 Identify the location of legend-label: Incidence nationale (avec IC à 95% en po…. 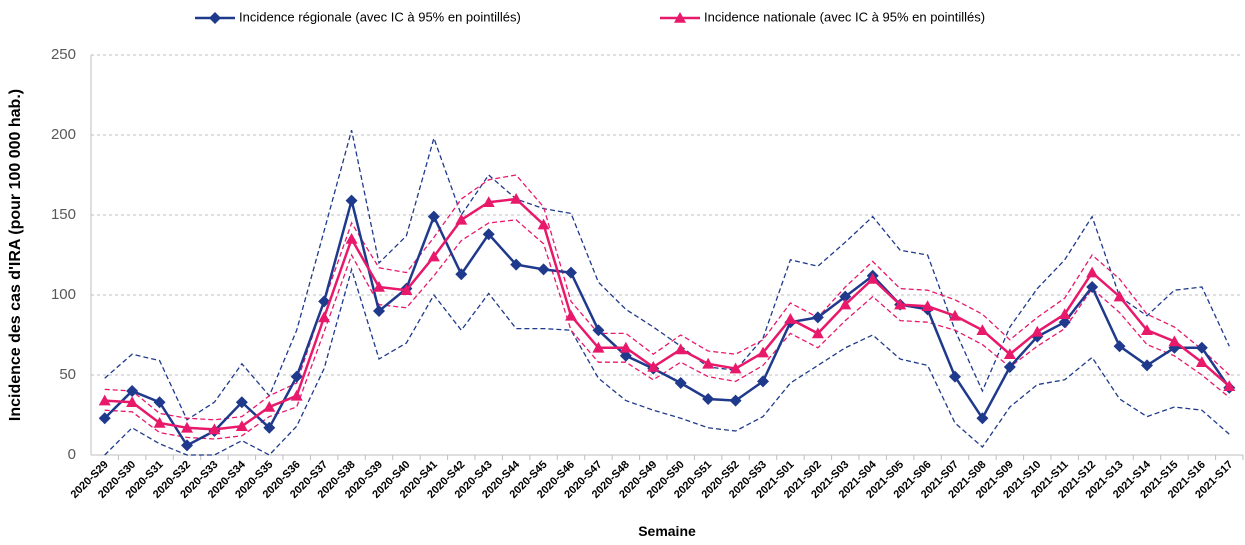
(844, 16).